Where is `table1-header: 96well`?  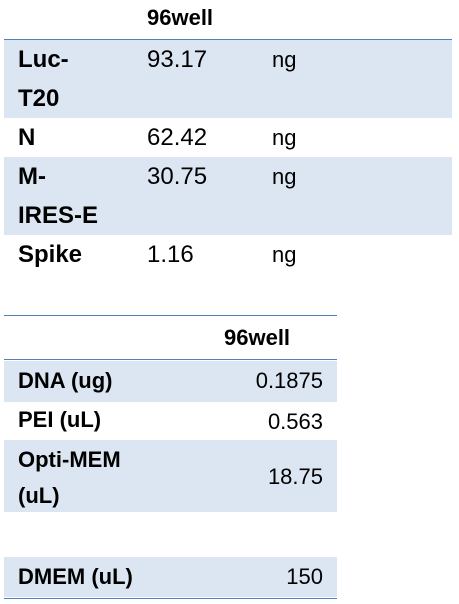
table1-header: 96well is located at coordinates (180, 17).